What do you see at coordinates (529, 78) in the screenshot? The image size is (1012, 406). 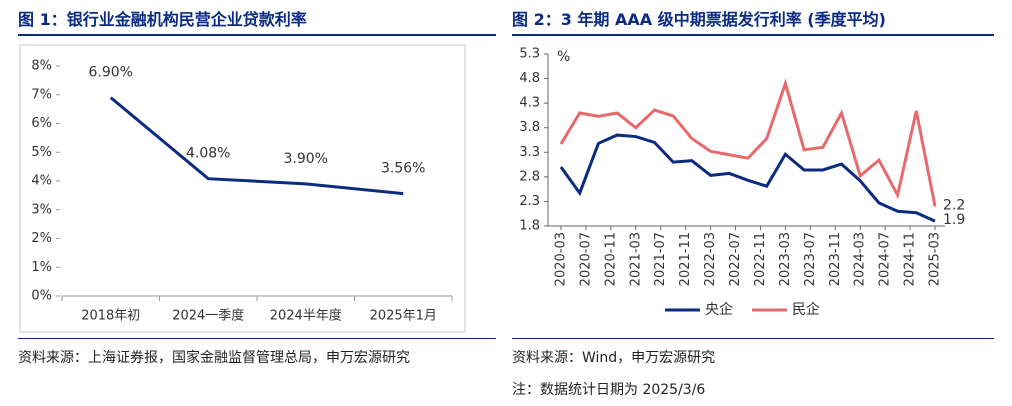 I see `y-tick-label: 4.8` at bounding box center [529, 78].